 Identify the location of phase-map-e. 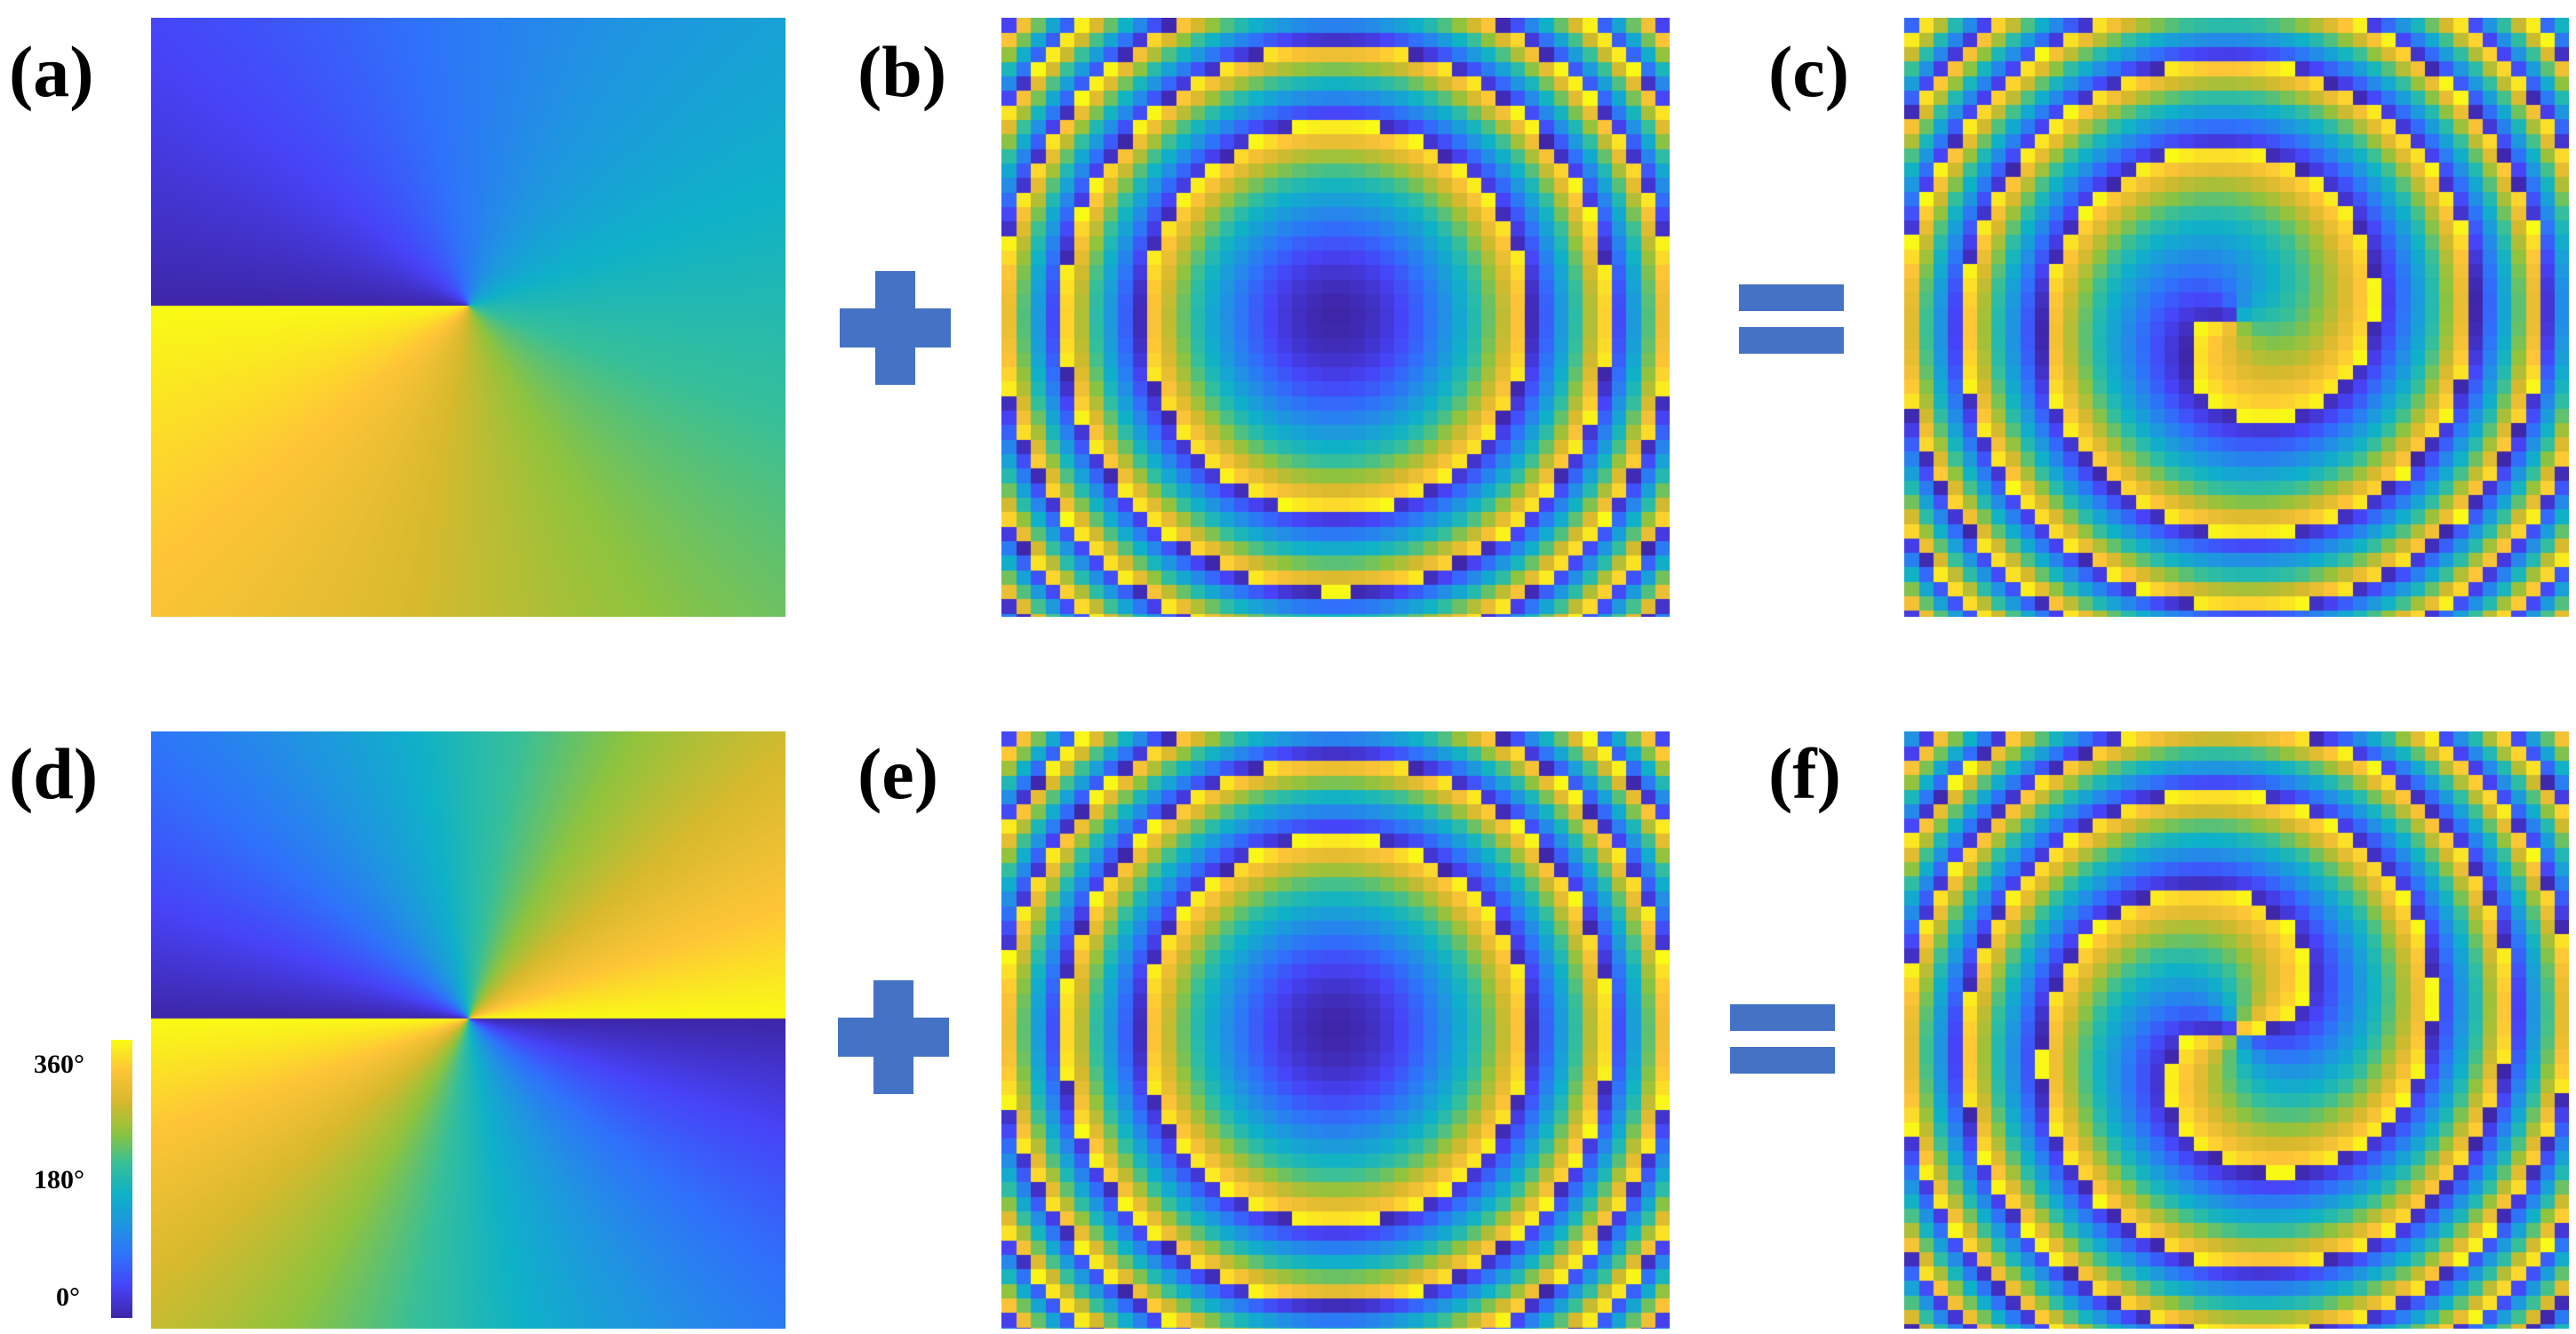
(1335, 1030).